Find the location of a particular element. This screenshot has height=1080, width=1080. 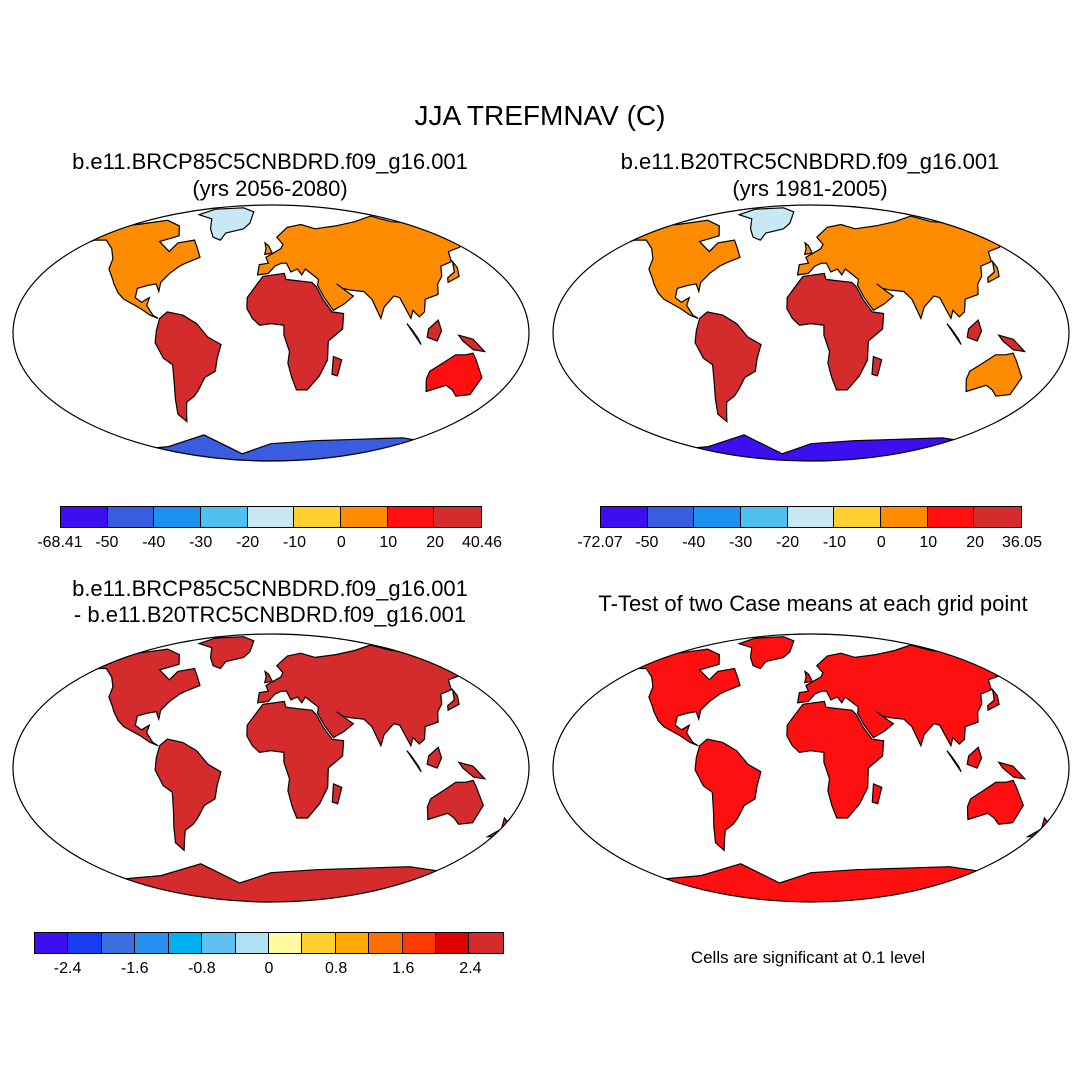

colorbar-label: 1.6 is located at coordinates (403, 968).